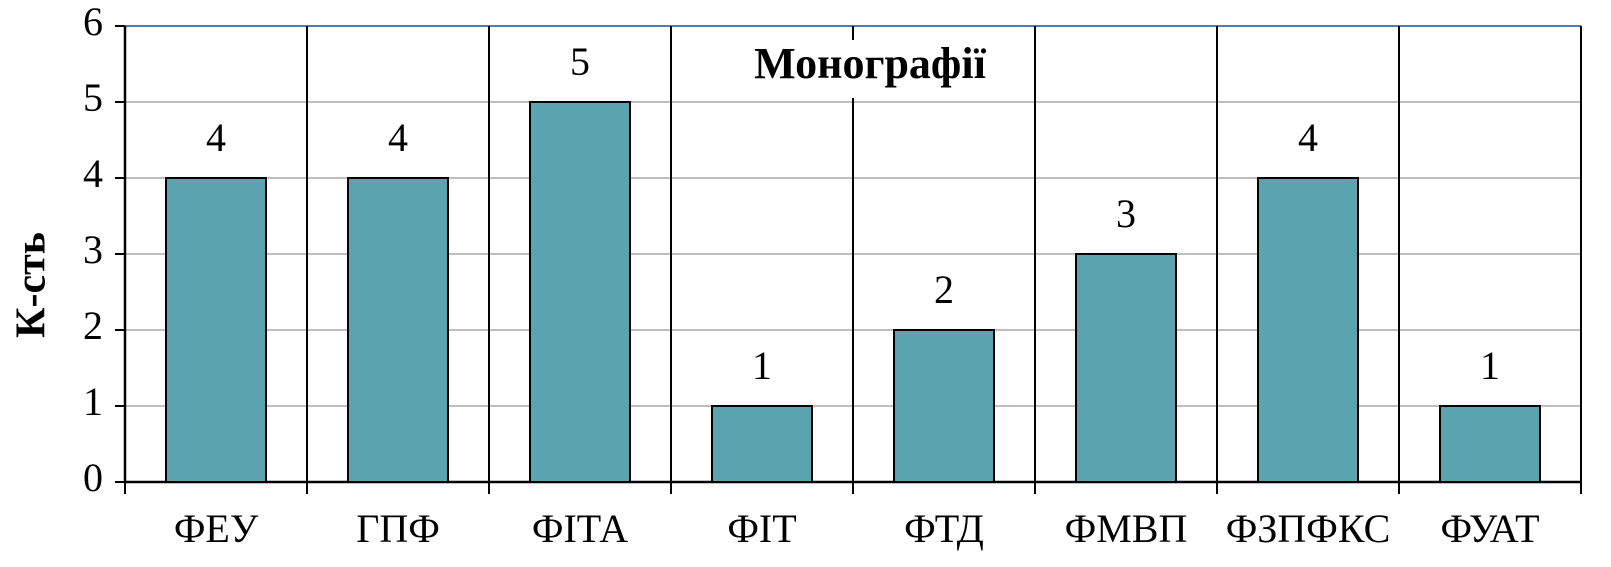  Describe the element at coordinates (580, 528) in the screenshot. I see `x-tick-label: ФІТА` at that location.